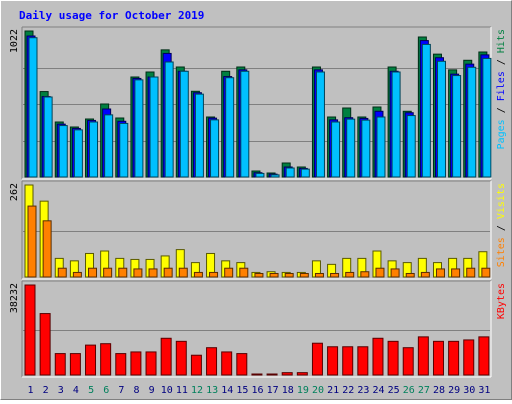  I want to click on x-tick-label: 31, so click(484, 390).